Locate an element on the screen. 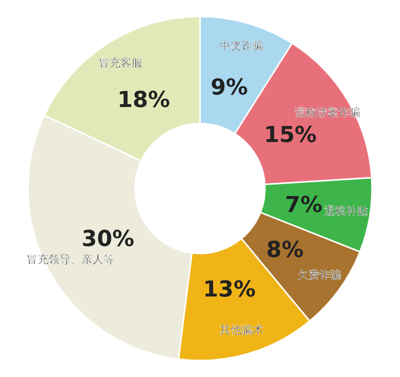 Image resolution: width=400 pixels, height=377 pixels. slice-label: 其他骗术 is located at coordinates (241, 330).